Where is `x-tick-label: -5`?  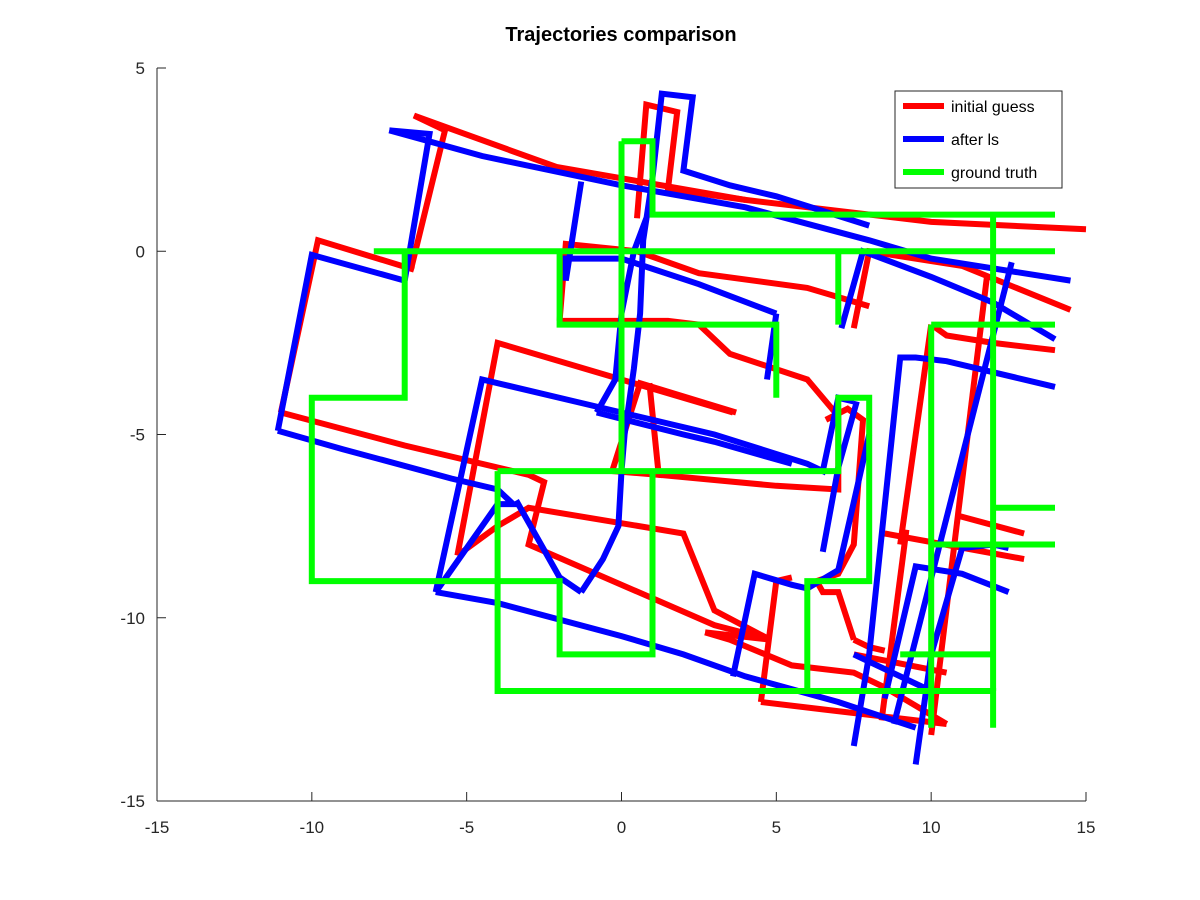 x-tick-label: -5 is located at coordinates (466, 827).